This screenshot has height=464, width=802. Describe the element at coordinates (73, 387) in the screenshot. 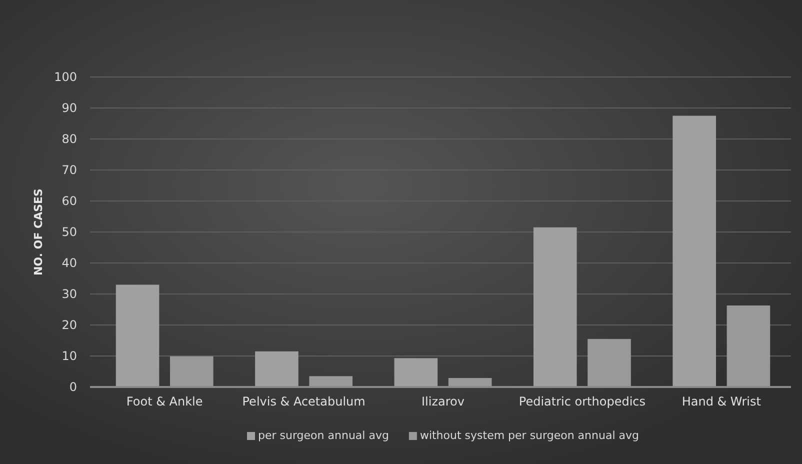

I see `y-tick-label: 0` at that location.